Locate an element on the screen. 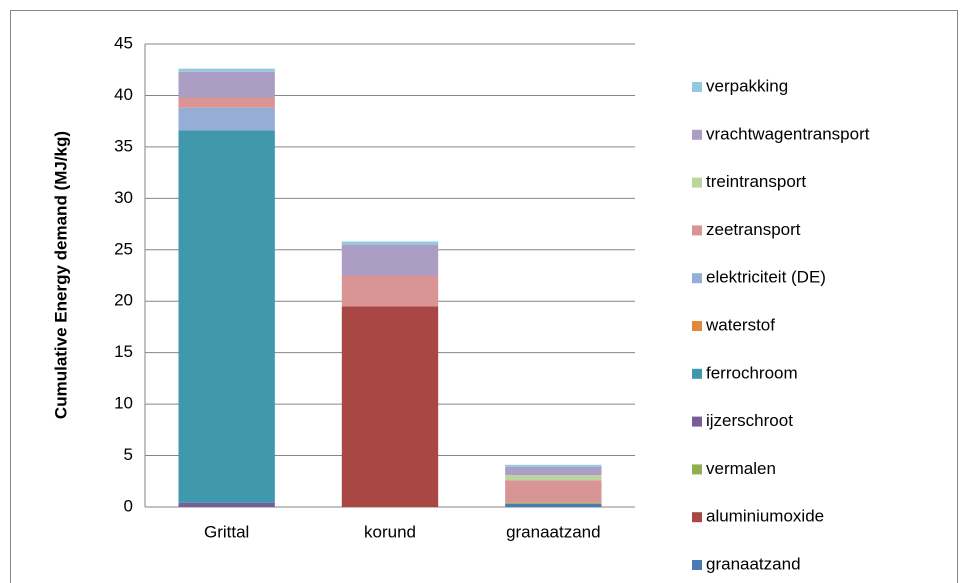 The height and width of the screenshot is (583, 960). y-tick-label: 15 is located at coordinates (123, 351).